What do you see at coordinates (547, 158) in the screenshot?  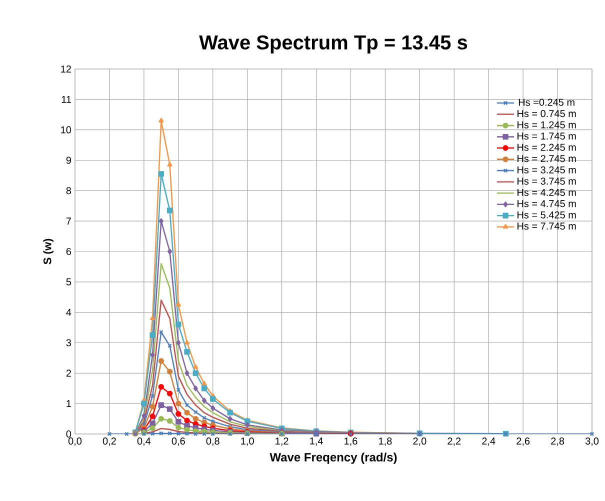 I see `legend-label: Hs = 2.745 m` at bounding box center [547, 158].